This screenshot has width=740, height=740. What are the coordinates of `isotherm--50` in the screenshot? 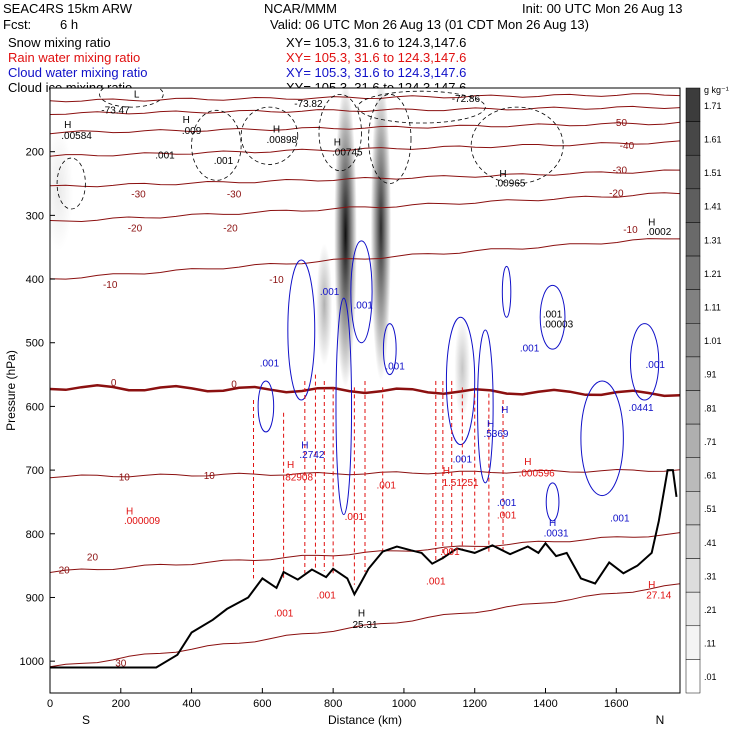 It's located at (365, 128).